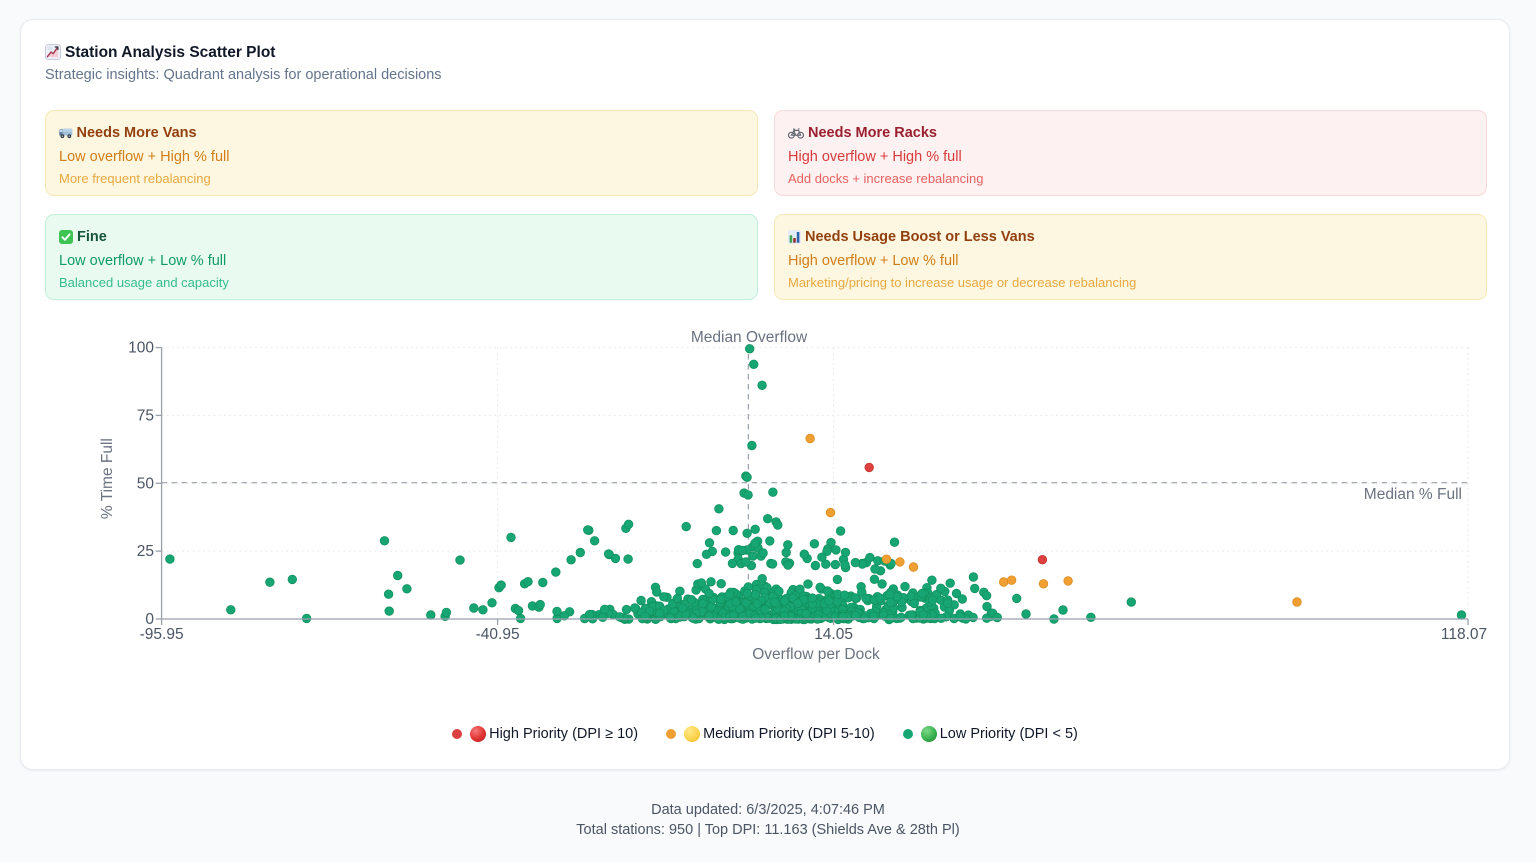  Describe the element at coordinates (1464, 634) in the screenshot. I see `svg-text: 118.07` at that location.